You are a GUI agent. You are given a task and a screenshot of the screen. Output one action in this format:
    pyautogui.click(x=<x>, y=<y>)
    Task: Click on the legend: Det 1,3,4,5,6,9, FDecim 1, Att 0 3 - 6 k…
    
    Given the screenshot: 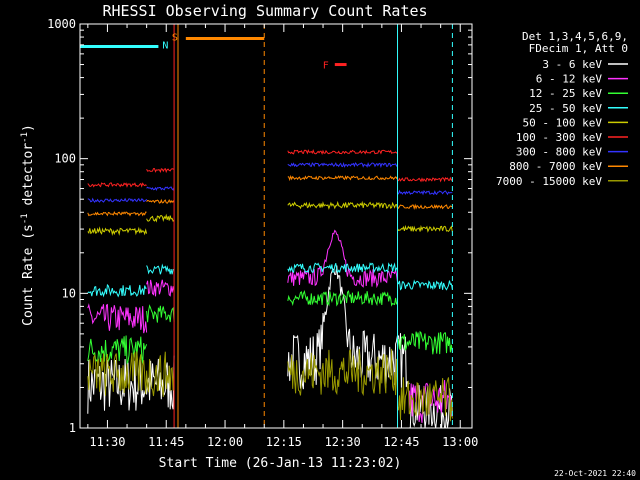 What is the action you would take?
    pyautogui.click(x=562, y=109)
    